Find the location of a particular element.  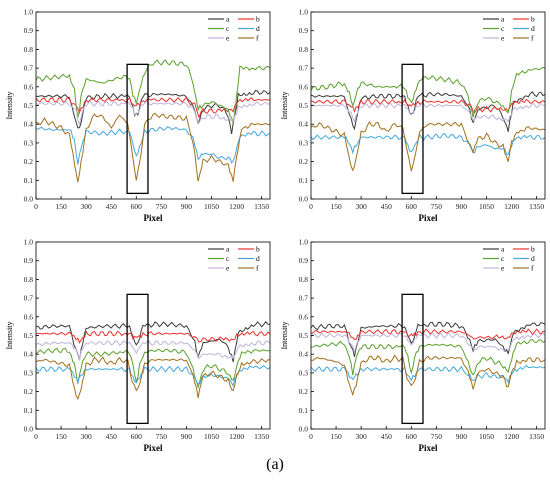

legend-label-a: a is located at coordinates (503, 249).